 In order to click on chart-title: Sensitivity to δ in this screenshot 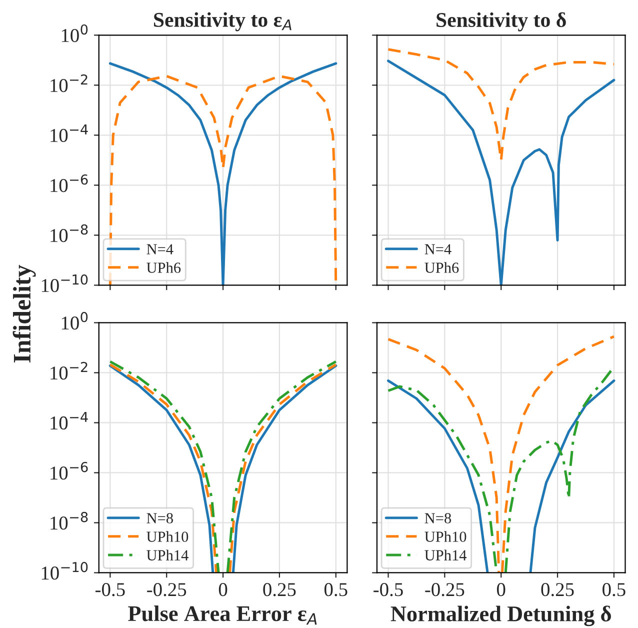, I will do `click(501, 22)`.